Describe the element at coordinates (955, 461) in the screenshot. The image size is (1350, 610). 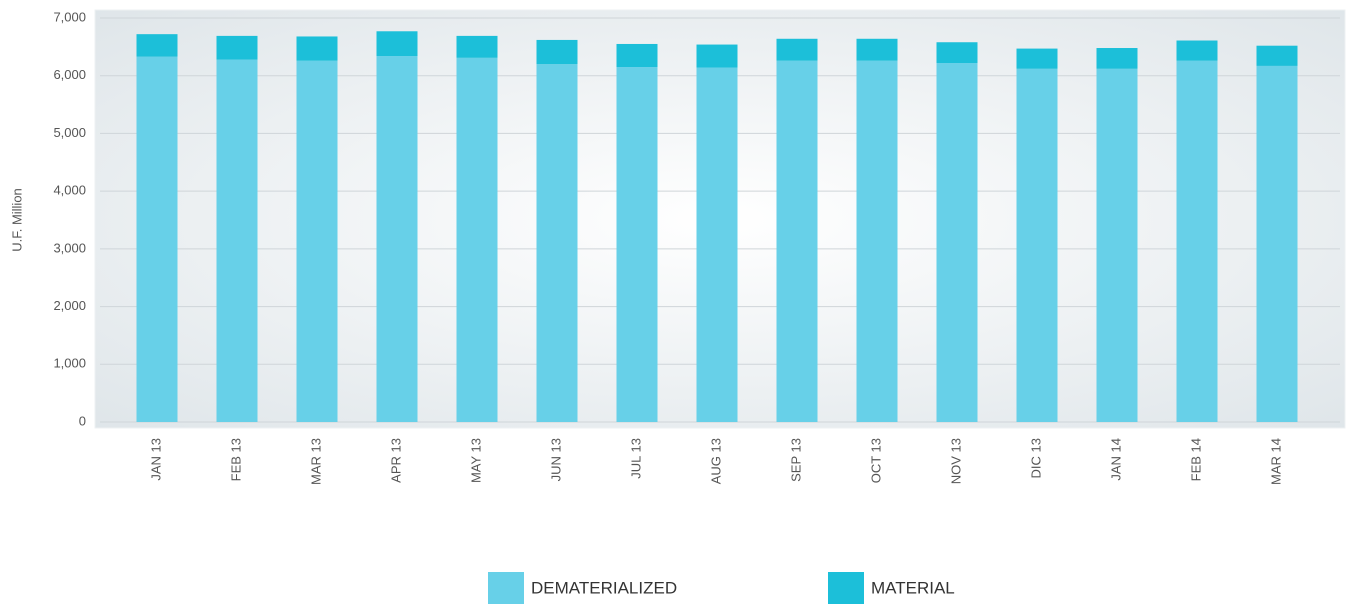
I see `x-tick-label: NOV 13` at that location.